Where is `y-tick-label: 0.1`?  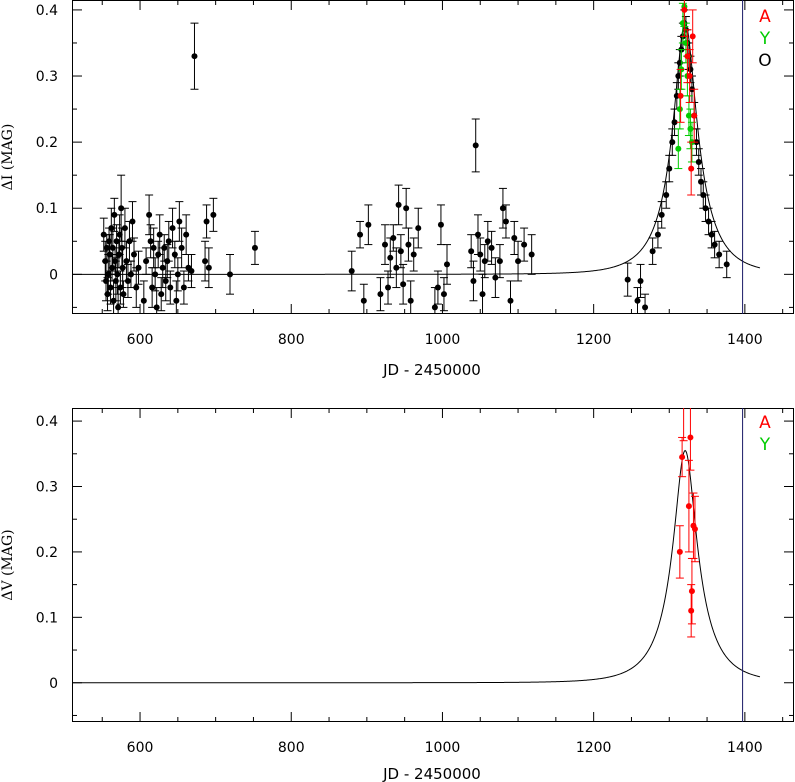 y-tick-label: 0.1 is located at coordinates (47, 209).